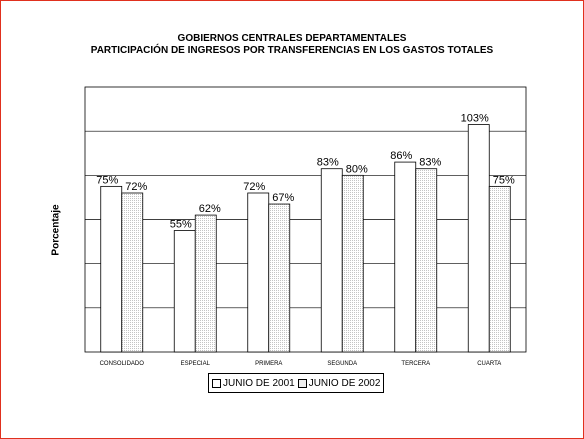  I want to click on data-label: 103%, so click(475, 119).